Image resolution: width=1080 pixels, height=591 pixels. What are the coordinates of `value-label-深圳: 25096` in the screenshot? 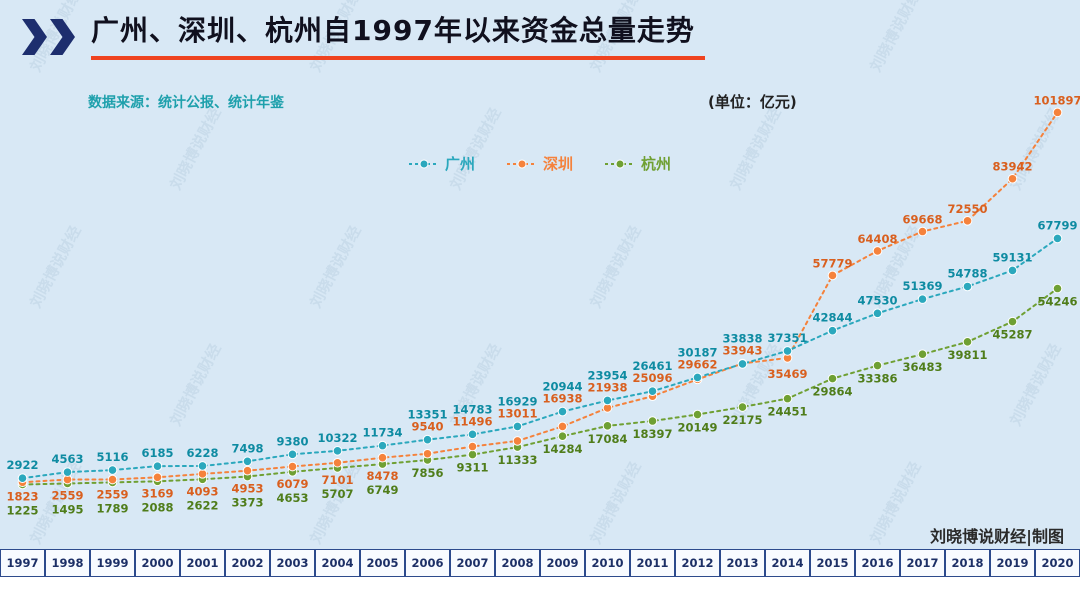 It's located at (652, 378).